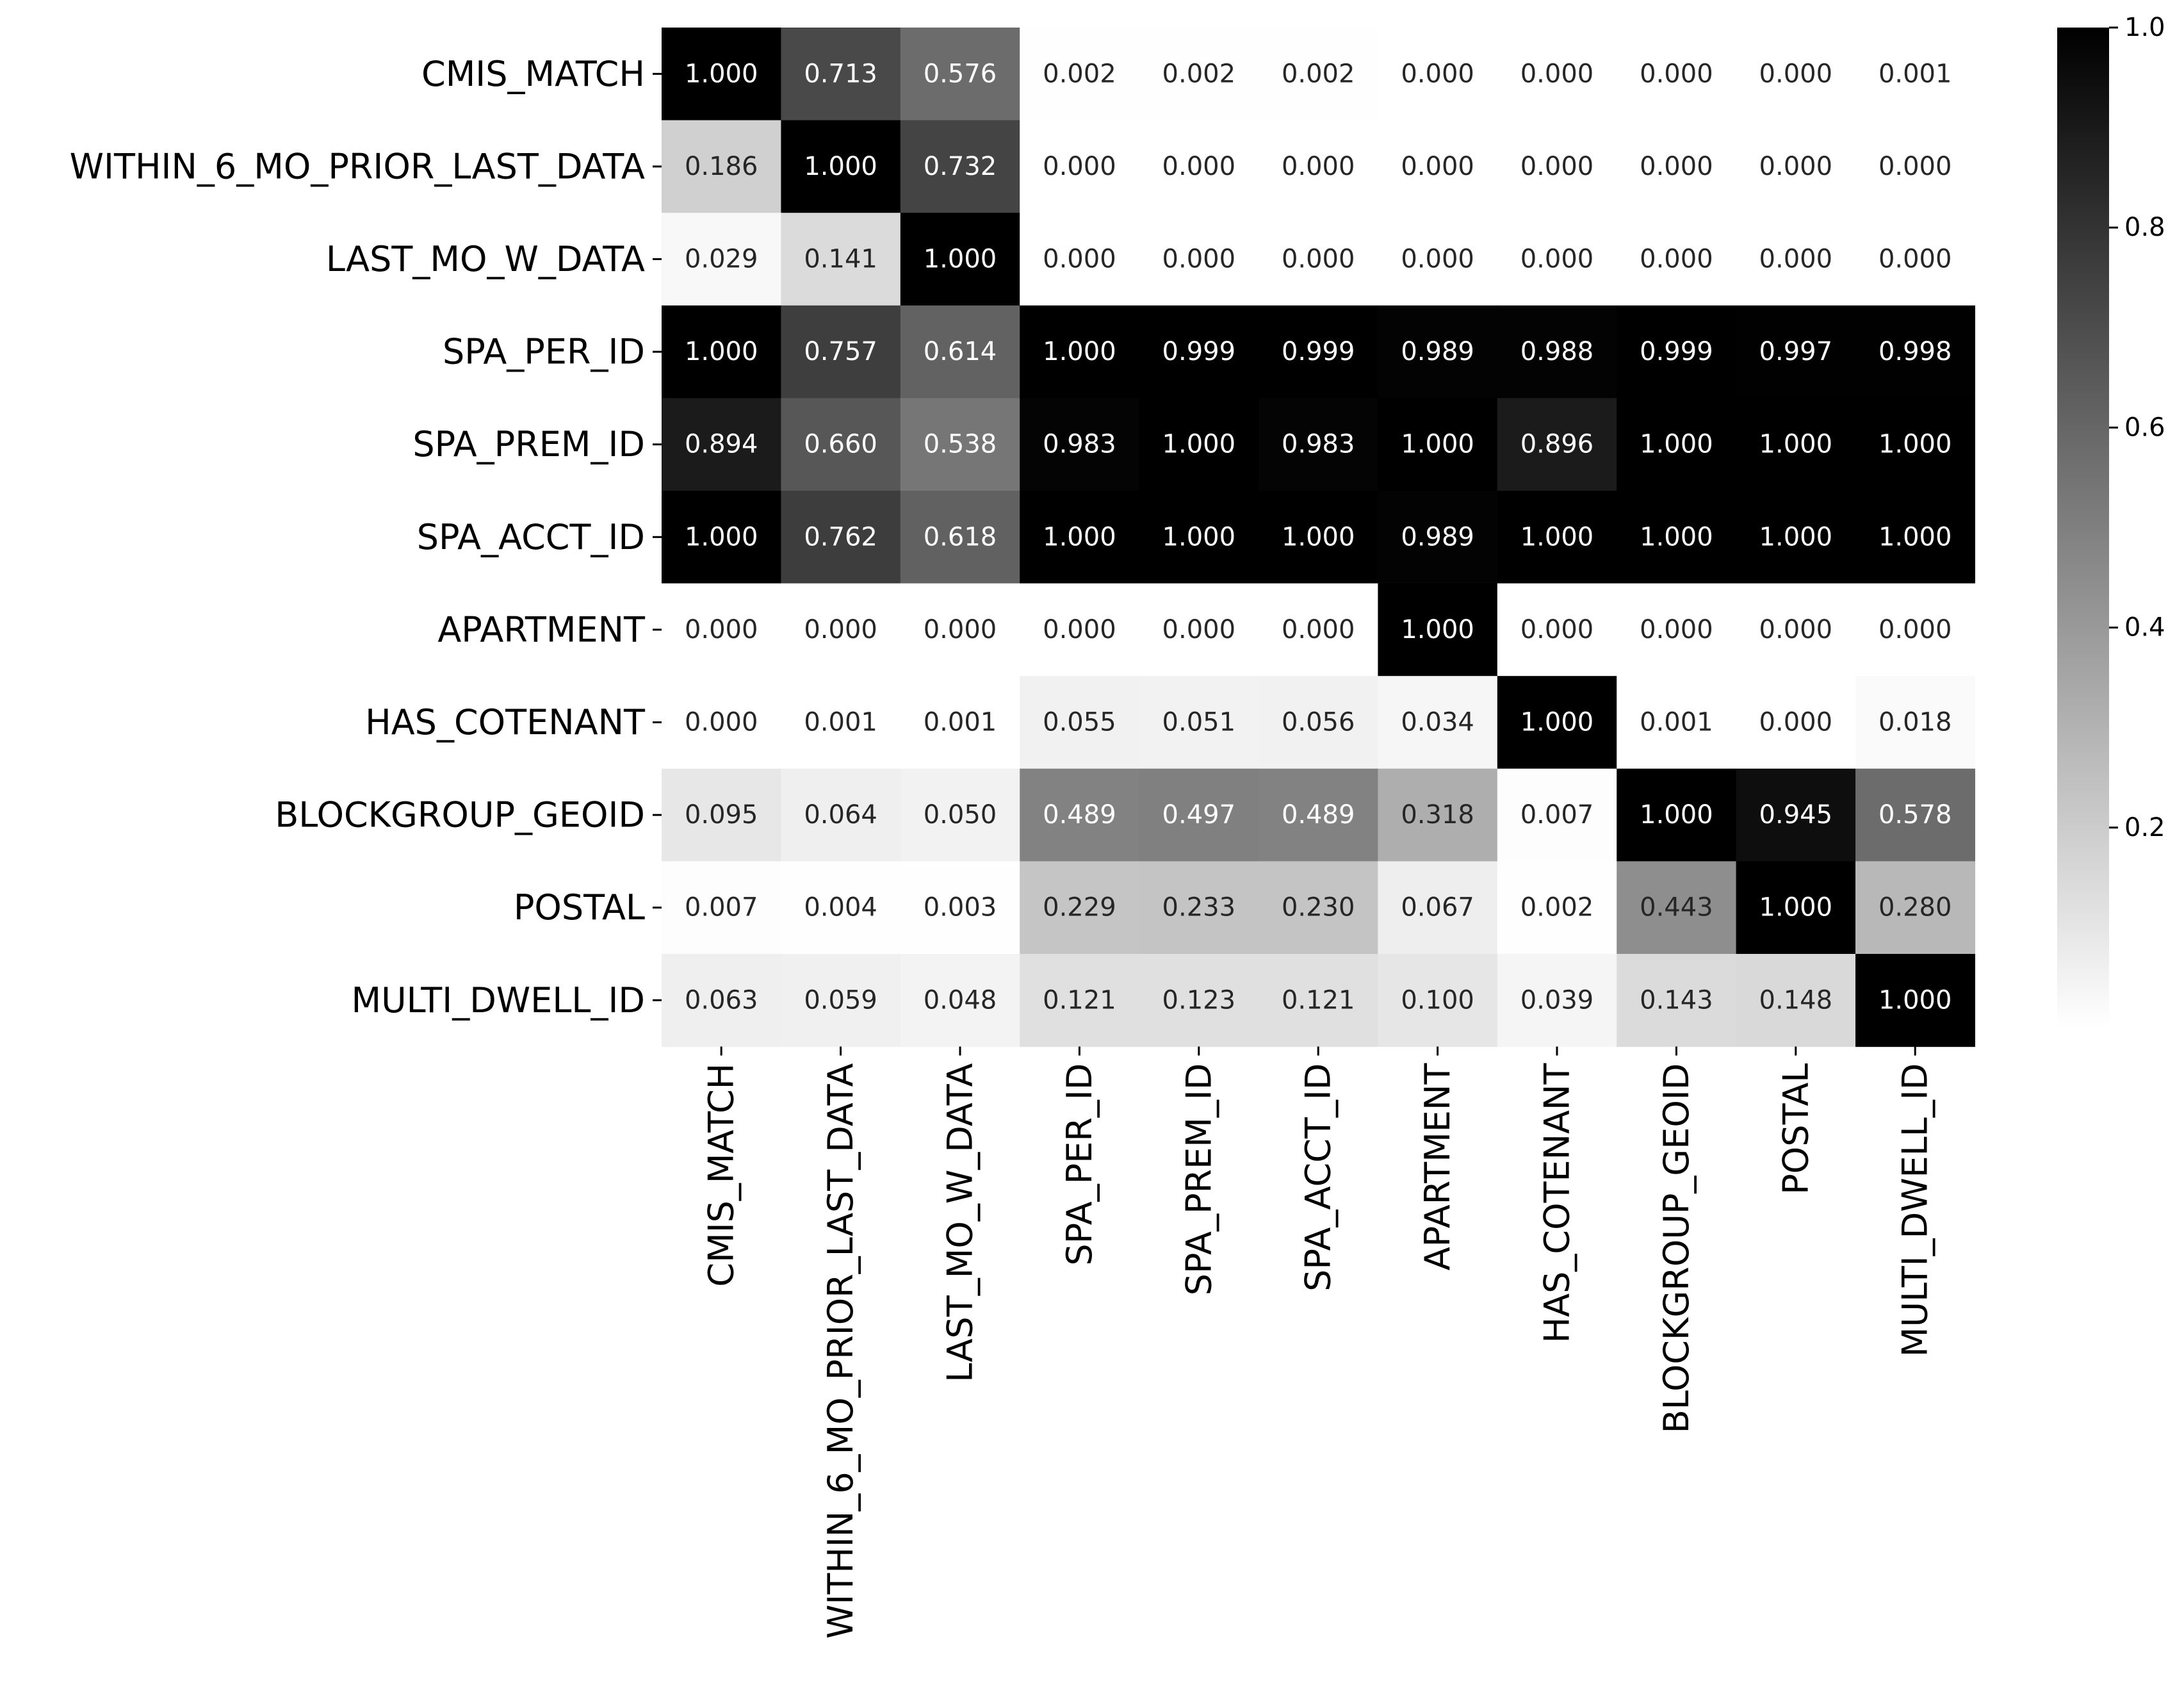 This screenshot has height=1706, width=2184. What do you see at coordinates (1079, 1164) in the screenshot?
I see `column-label: SPA_PER_ID` at bounding box center [1079, 1164].